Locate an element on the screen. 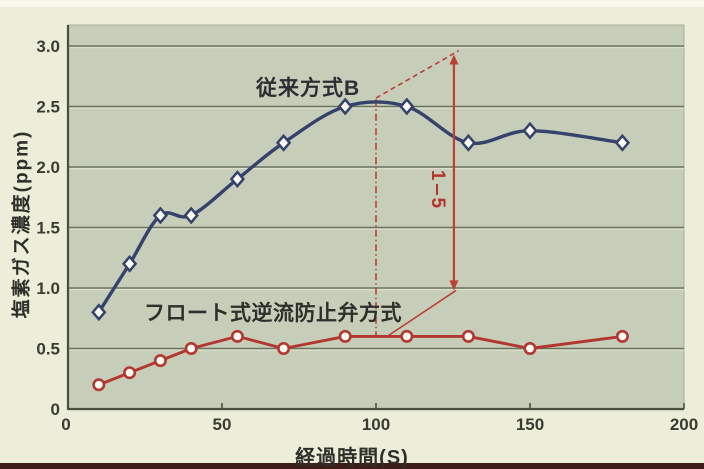 The image size is (704, 469). y-tick-label: 1.0 is located at coordinates (48, 288).